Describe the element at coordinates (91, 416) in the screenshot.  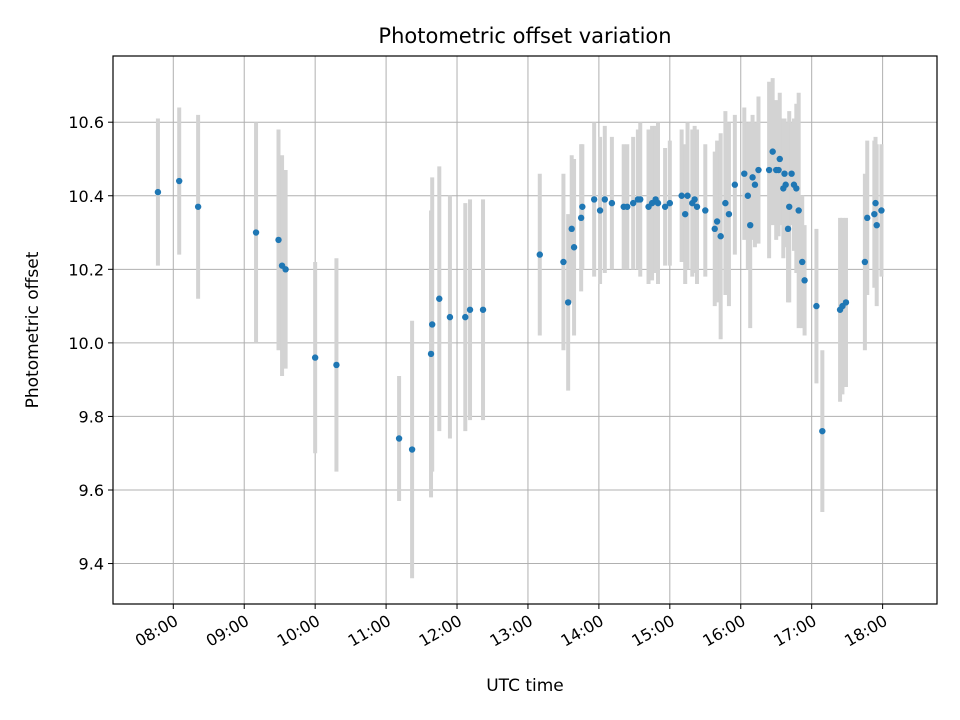
I see `y-tick-label: 9.8` at that location.